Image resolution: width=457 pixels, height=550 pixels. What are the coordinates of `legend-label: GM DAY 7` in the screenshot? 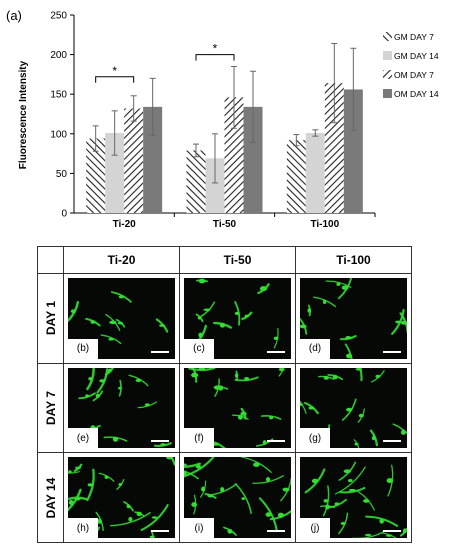 It's located at (414, 37).